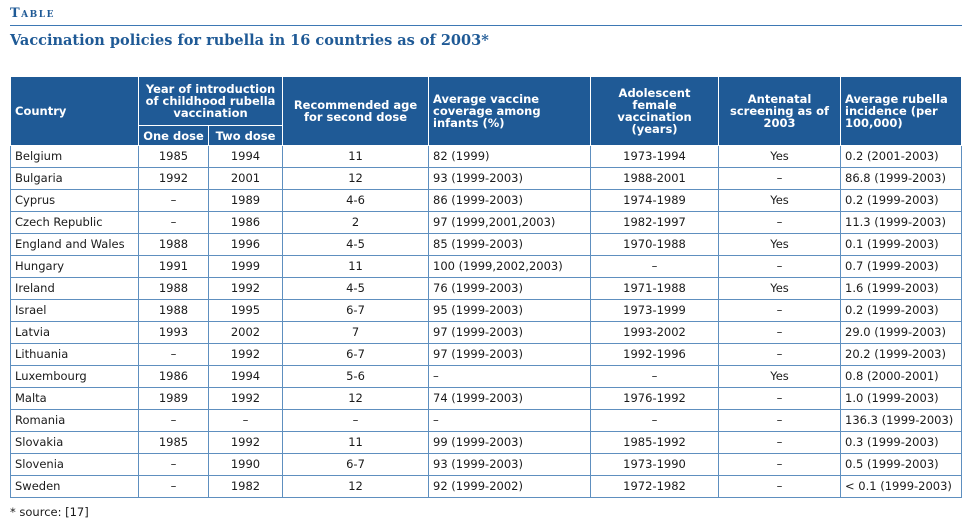  I want to click on cell-coverage: 74 (1999-2003), so click(510, 398).